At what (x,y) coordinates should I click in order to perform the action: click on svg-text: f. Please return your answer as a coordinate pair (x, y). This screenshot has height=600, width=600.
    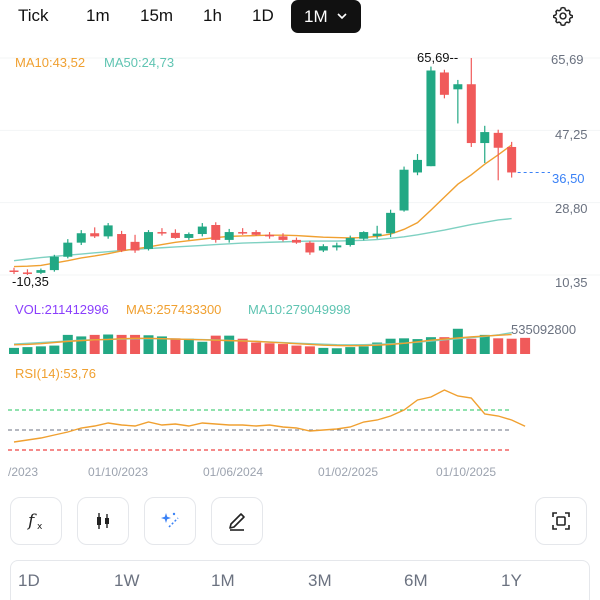
    Looking at the image, I should click on (31, 521).